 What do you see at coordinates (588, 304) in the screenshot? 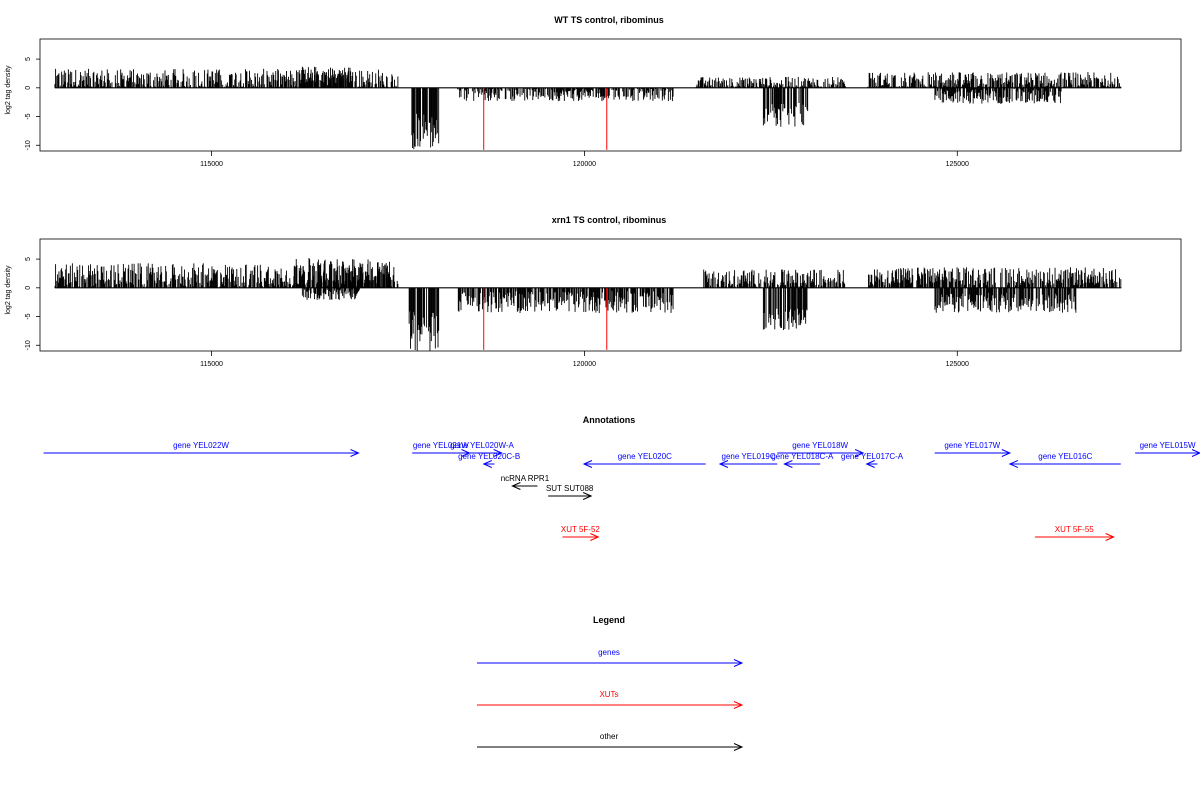
I see `xrn1-density-bars` at bounding box center [588, 304].